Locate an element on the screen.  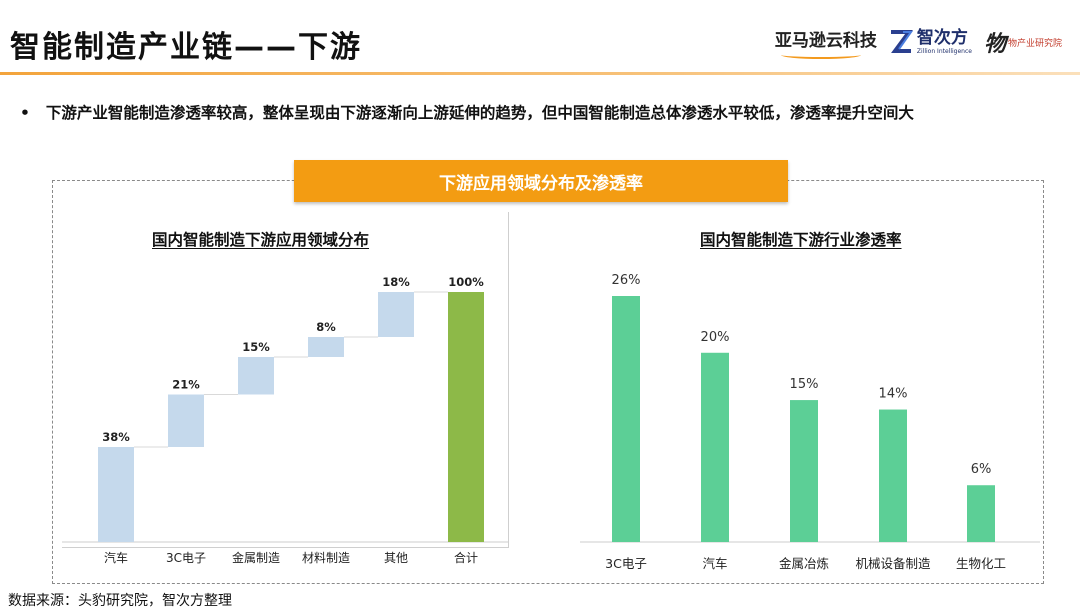
institute-text: 物产业研究院 is located at coordinates (1034, 43).